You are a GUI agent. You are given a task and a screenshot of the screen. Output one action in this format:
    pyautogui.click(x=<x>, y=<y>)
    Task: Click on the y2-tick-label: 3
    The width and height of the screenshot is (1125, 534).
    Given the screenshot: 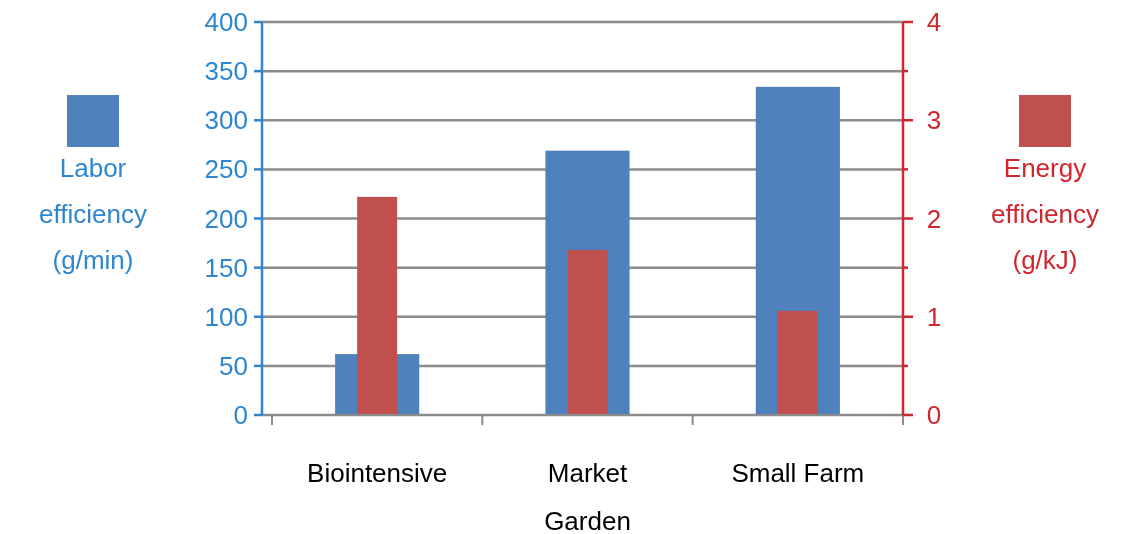 What is the action you would take?
    pyautogui.click(x=934, y=120)
    